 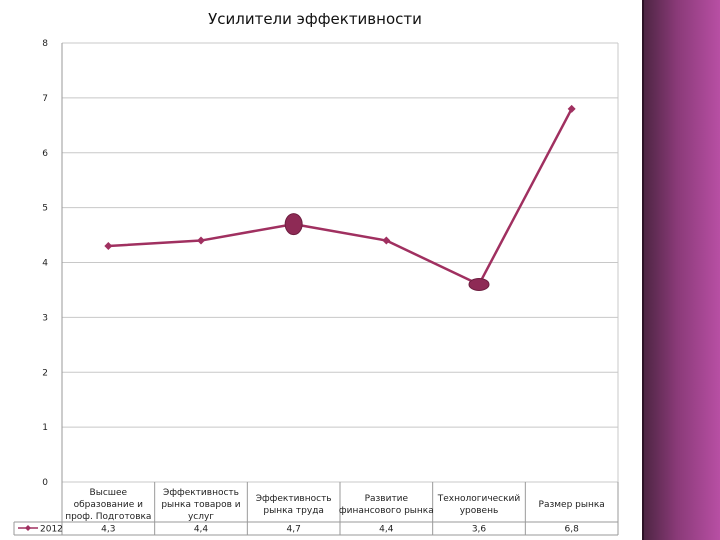 What do you see at coordinates (45, 209) in the screenshot?
I see `y-tick-label: 5` at bounding box center [45, 209].